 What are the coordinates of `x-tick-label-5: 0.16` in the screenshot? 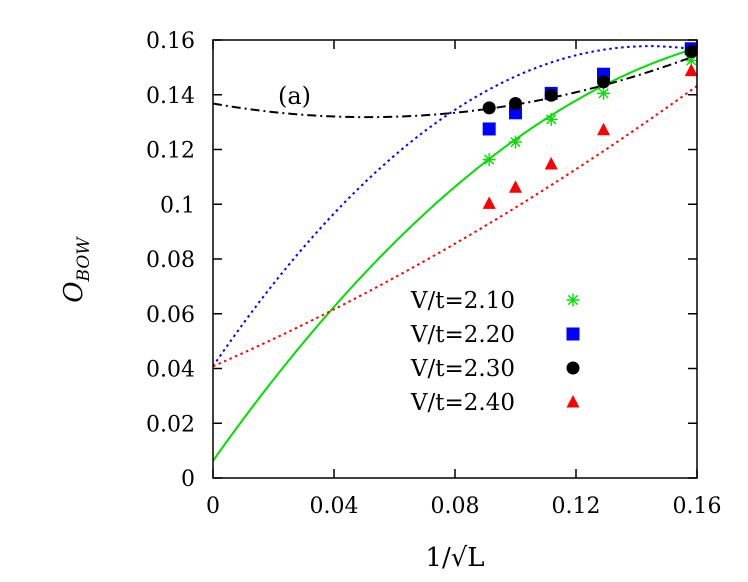 It's located at (697, 506).